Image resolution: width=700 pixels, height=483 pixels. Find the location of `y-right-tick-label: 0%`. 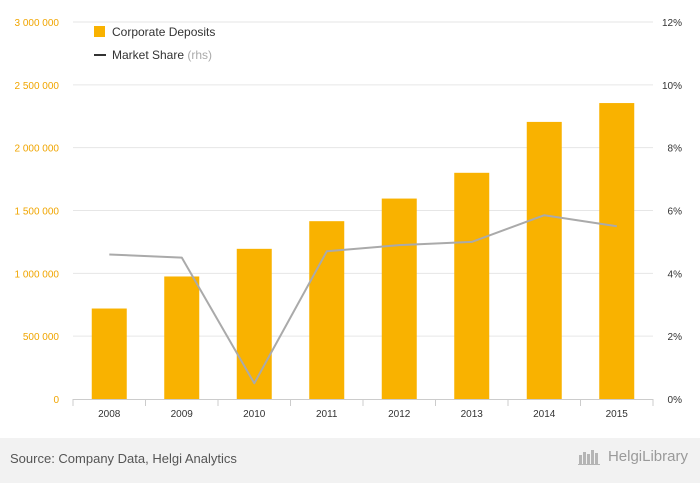

y-right-tick-label: 0% is located at coordinates (675, 400).